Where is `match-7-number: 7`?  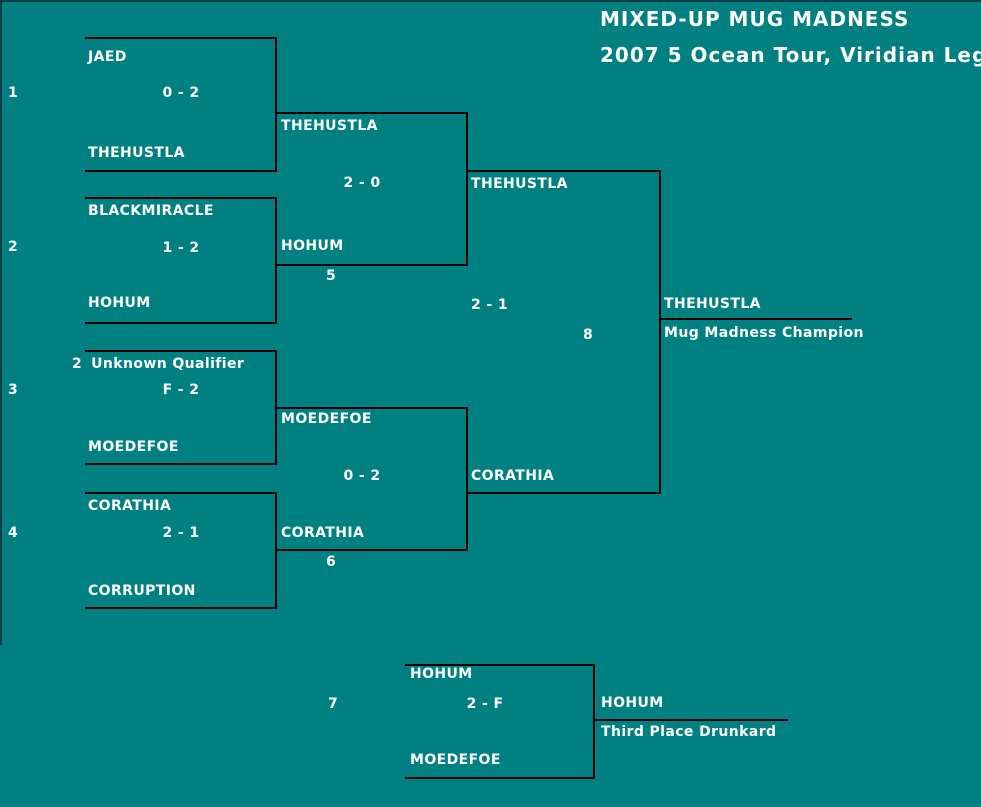
match-7-number: 7 is located at coordinates (333, 704).